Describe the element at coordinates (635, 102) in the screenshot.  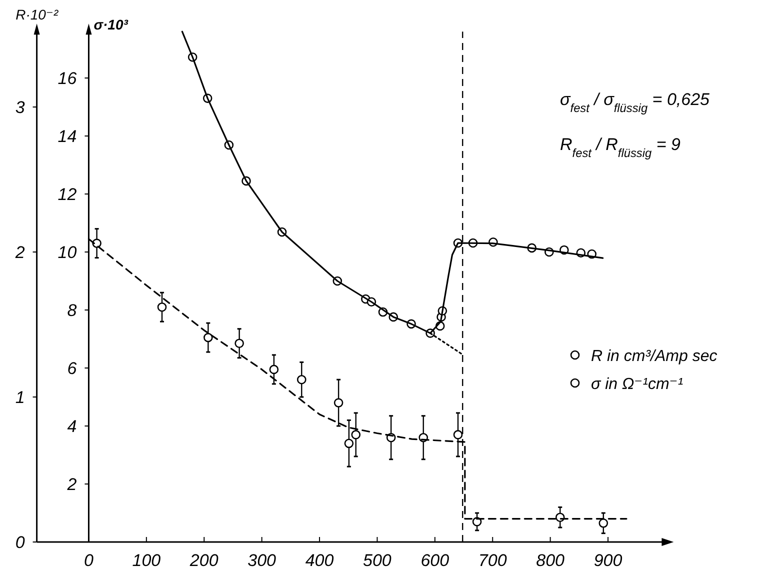
I see `annotation: σ$_{fest}$ / σ$_{flüssig}$ = 0,625` at that location.